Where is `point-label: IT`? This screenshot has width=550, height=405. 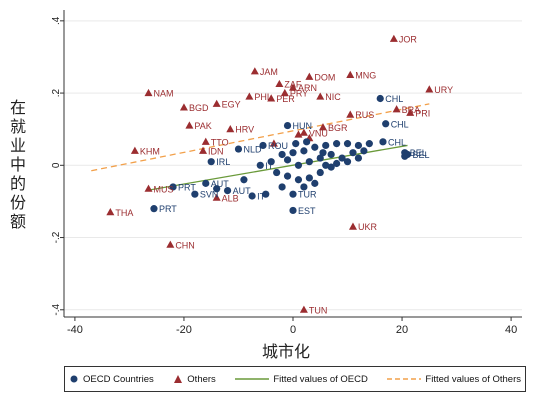 point-label: IT is located at coordinates (261, 197).